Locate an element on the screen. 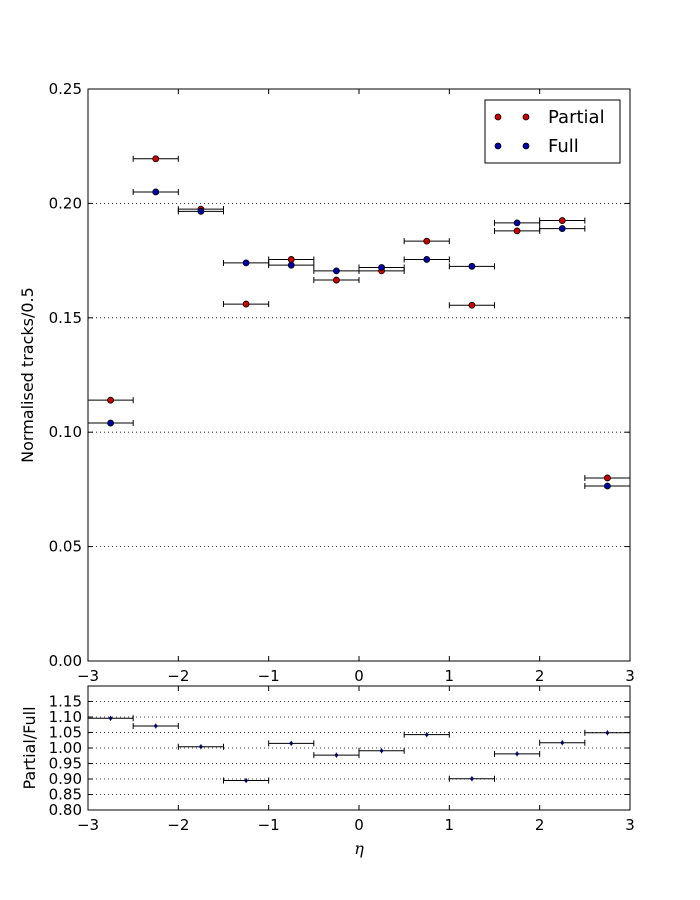 This screenshot has height=900, width=700. ratio-x-tick-label: 0 is located at coordinates (359, 825).